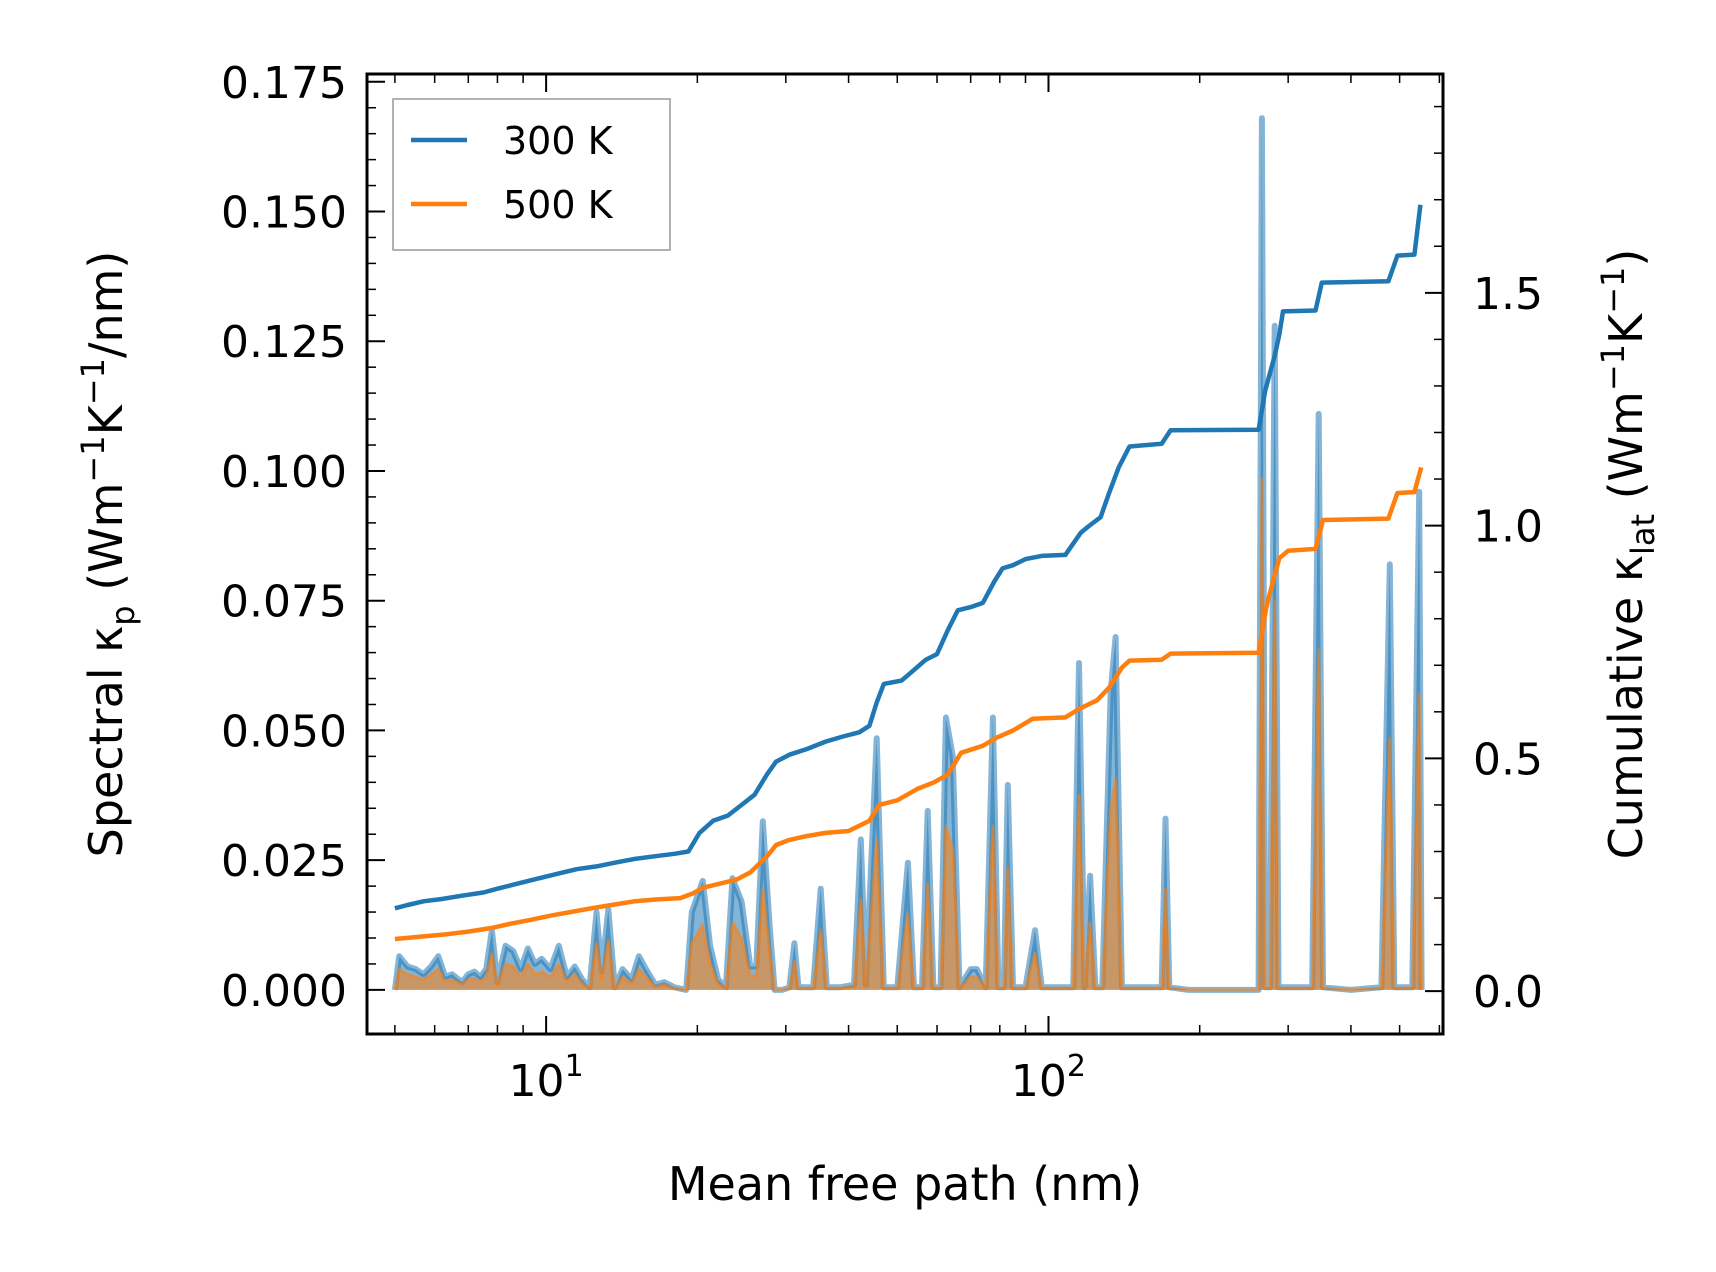 The height and width of the screenshot is (1272, 1716). Describe the element at coordinates (284, 342) in the screenshot. I see `left-tick-label-5: 0.125` at that location.